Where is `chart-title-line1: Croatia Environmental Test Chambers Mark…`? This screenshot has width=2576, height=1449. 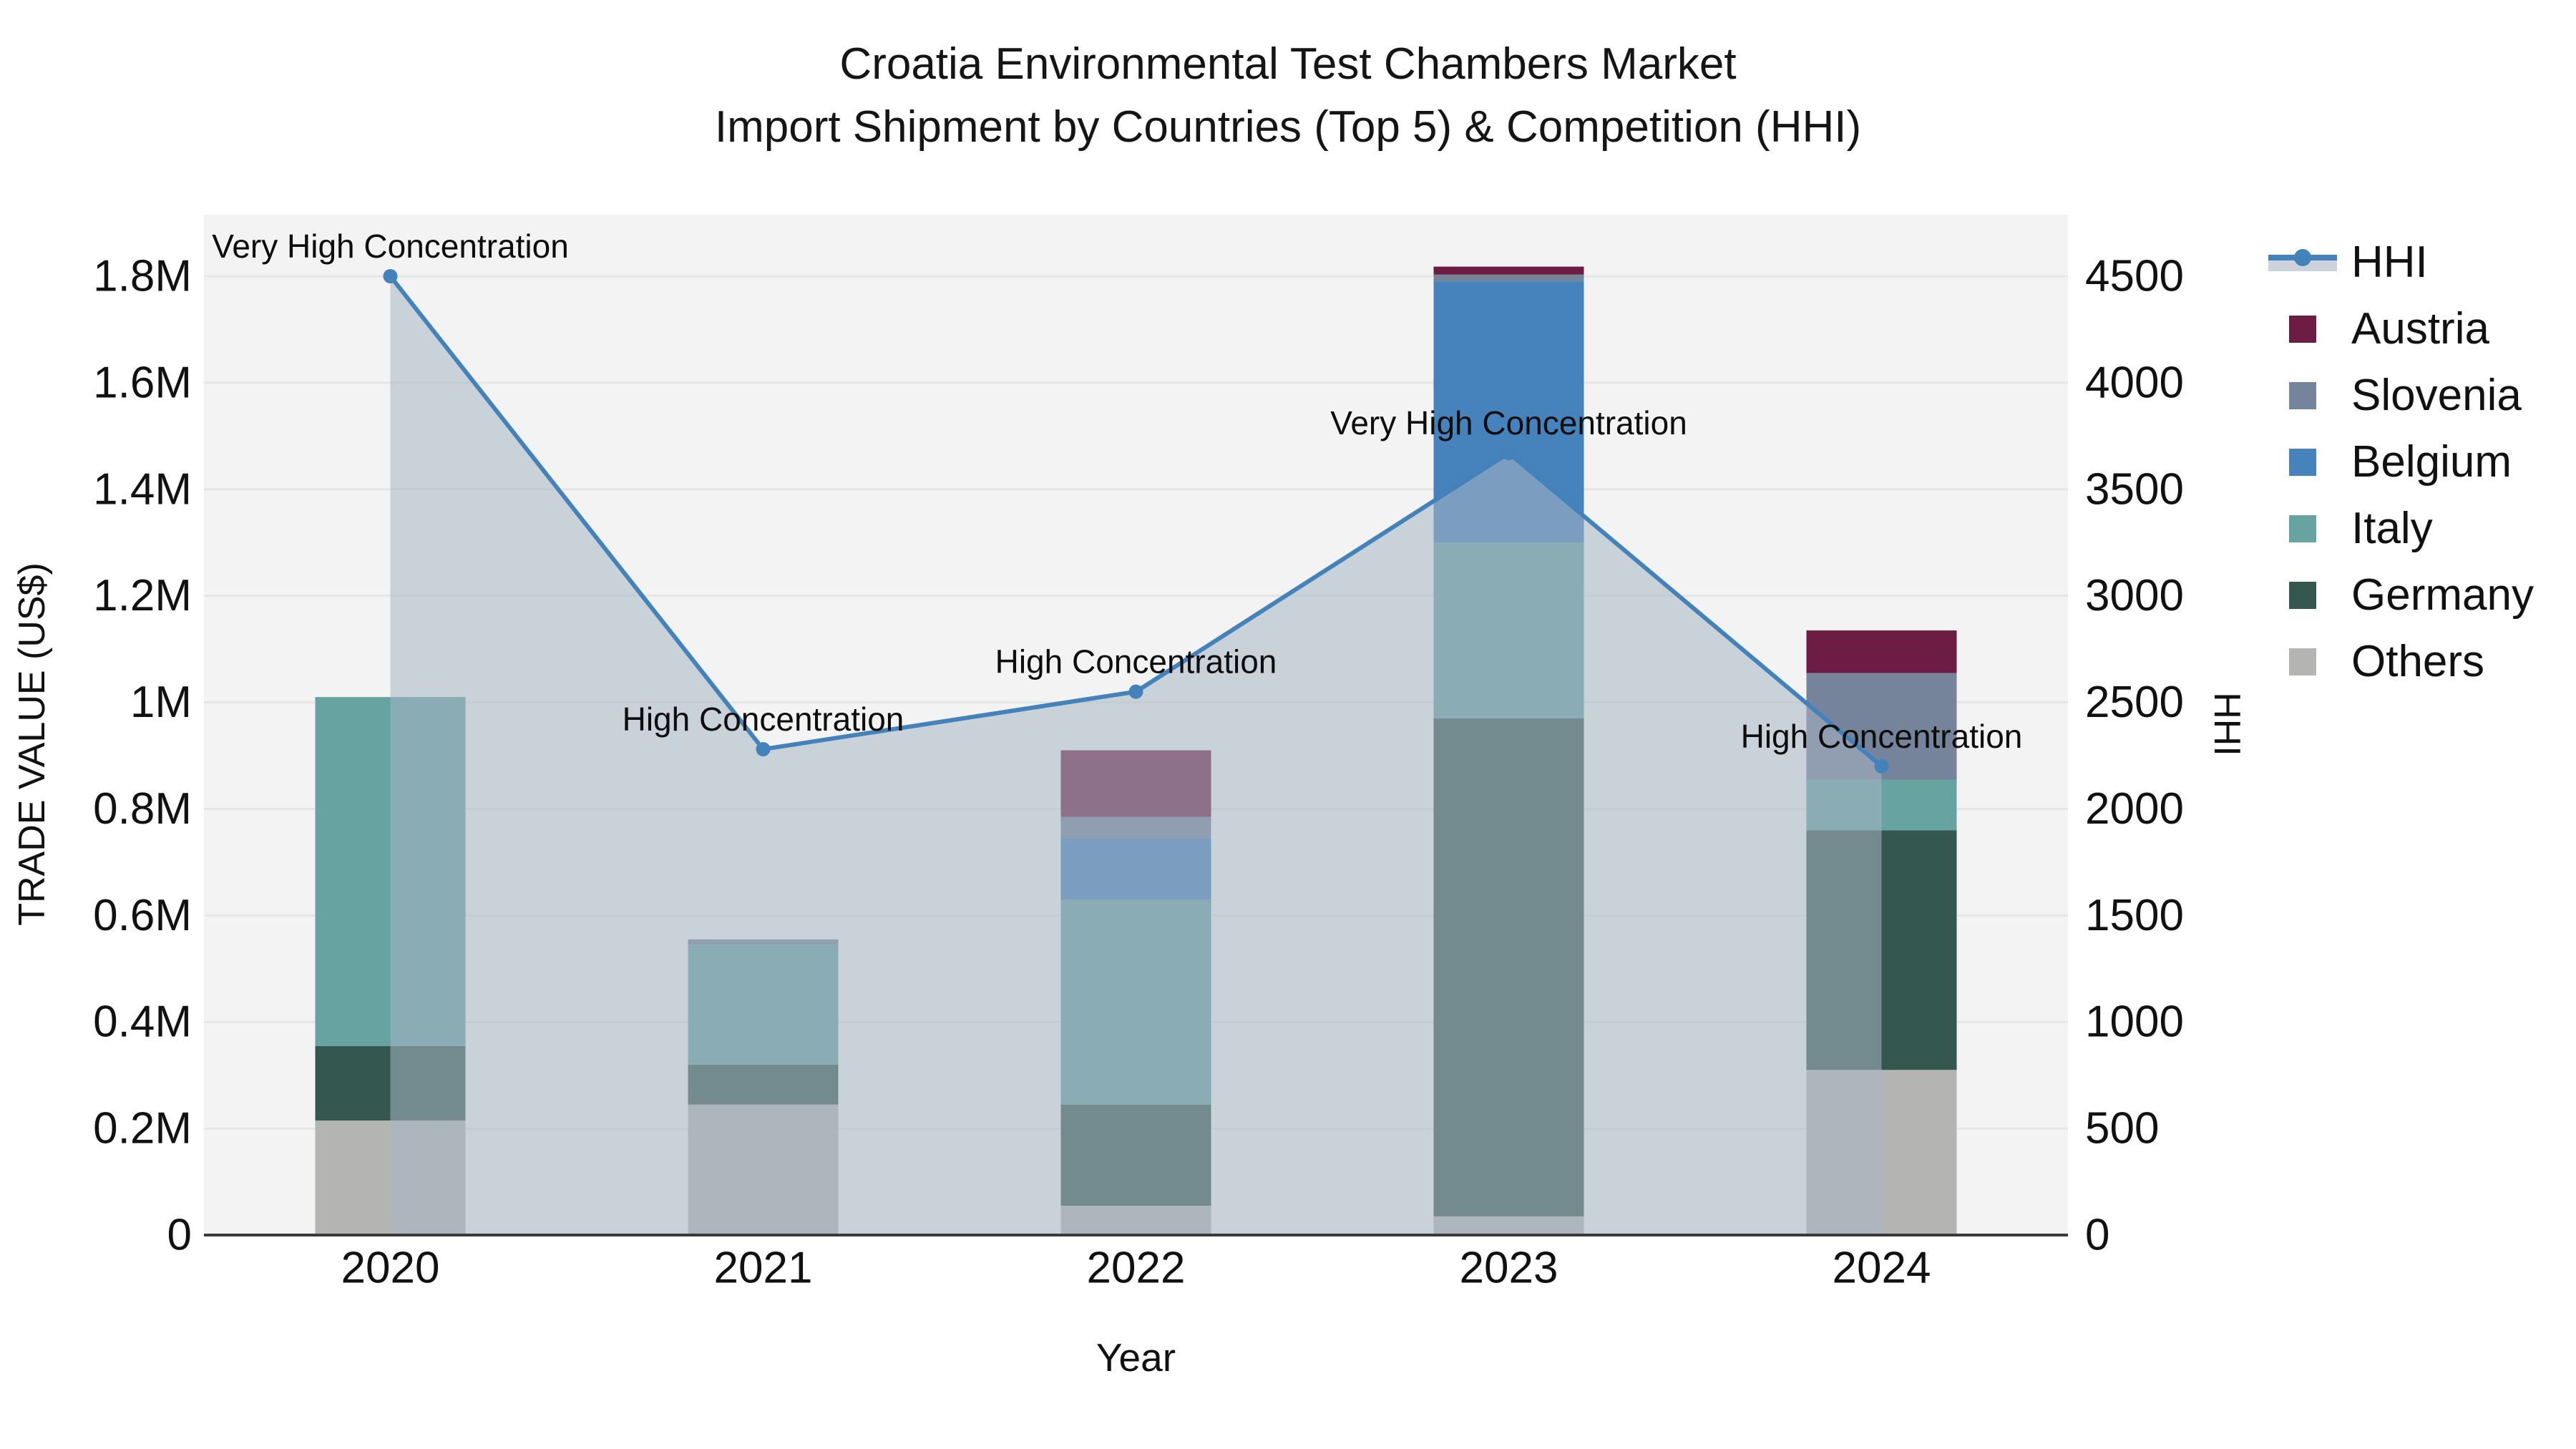
chart-title-line1: Croatia Environmental Test Chambers Mark… is located at coordinates (1288, 64).